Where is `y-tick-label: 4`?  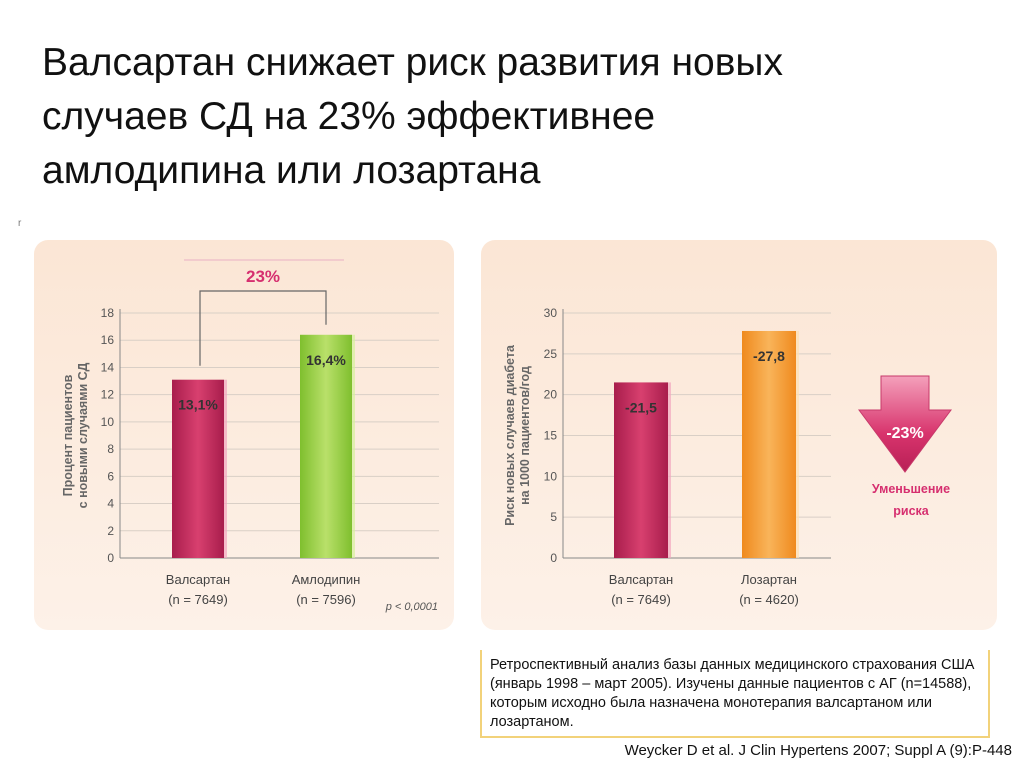 y-tick-label: 4 is located at coordinates (110, 504).